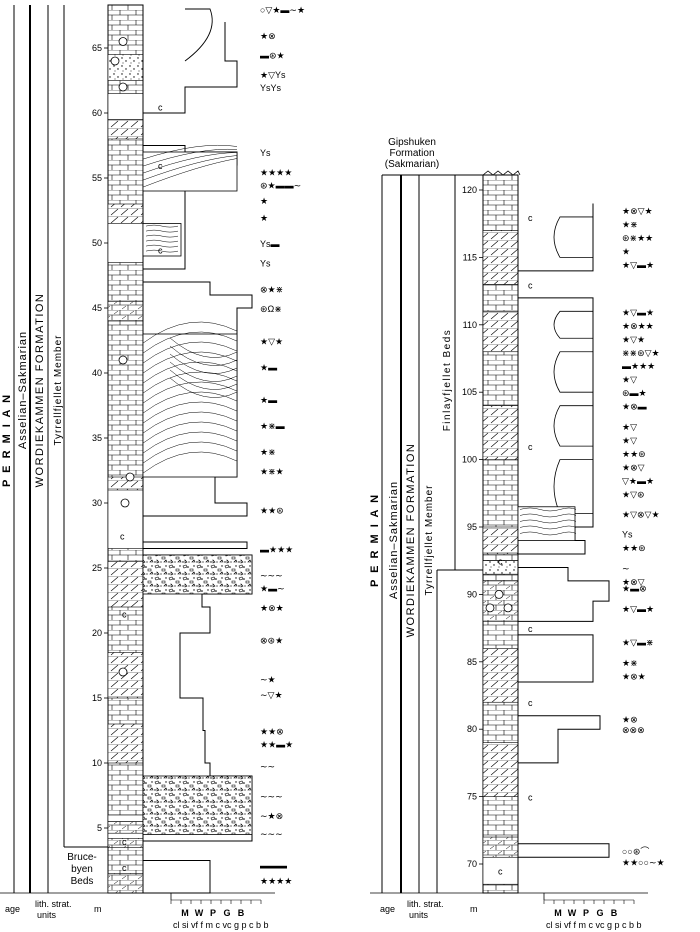 This screenshot has width=700, height=932. What do you see at coordinates (641, 353) in the screenshot?
I see `fossil-symbols: ⋇⋇⊛▽★` at bounding box center [641, 353].